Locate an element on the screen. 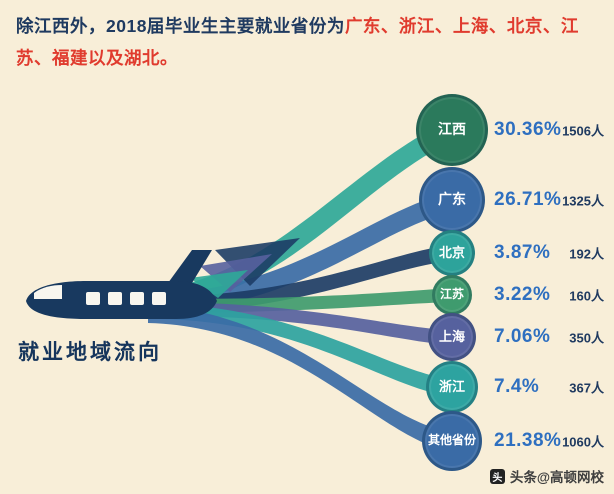 This screenshot has height=494, width=614. province-row: 广东 26.71% 1325人 is located at coordinates (505, 200).